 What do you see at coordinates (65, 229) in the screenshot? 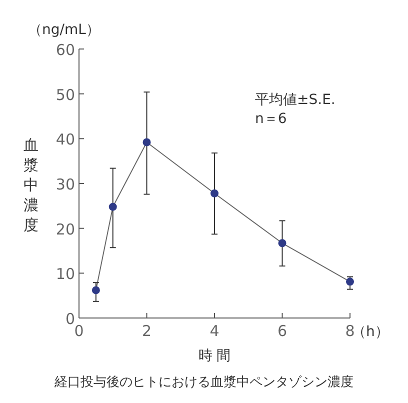
I see `y-tick-label: 20` at bounding box center [65, 229].